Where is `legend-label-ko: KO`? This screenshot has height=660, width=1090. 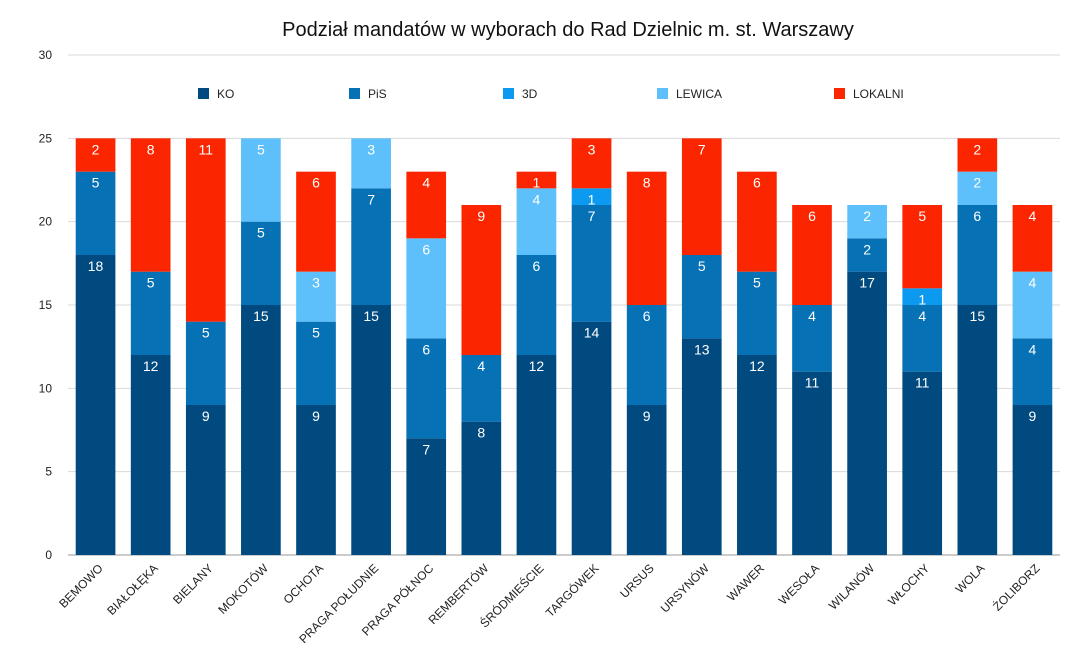 legend-label-ko: KO is located at coordinates (225, 94).